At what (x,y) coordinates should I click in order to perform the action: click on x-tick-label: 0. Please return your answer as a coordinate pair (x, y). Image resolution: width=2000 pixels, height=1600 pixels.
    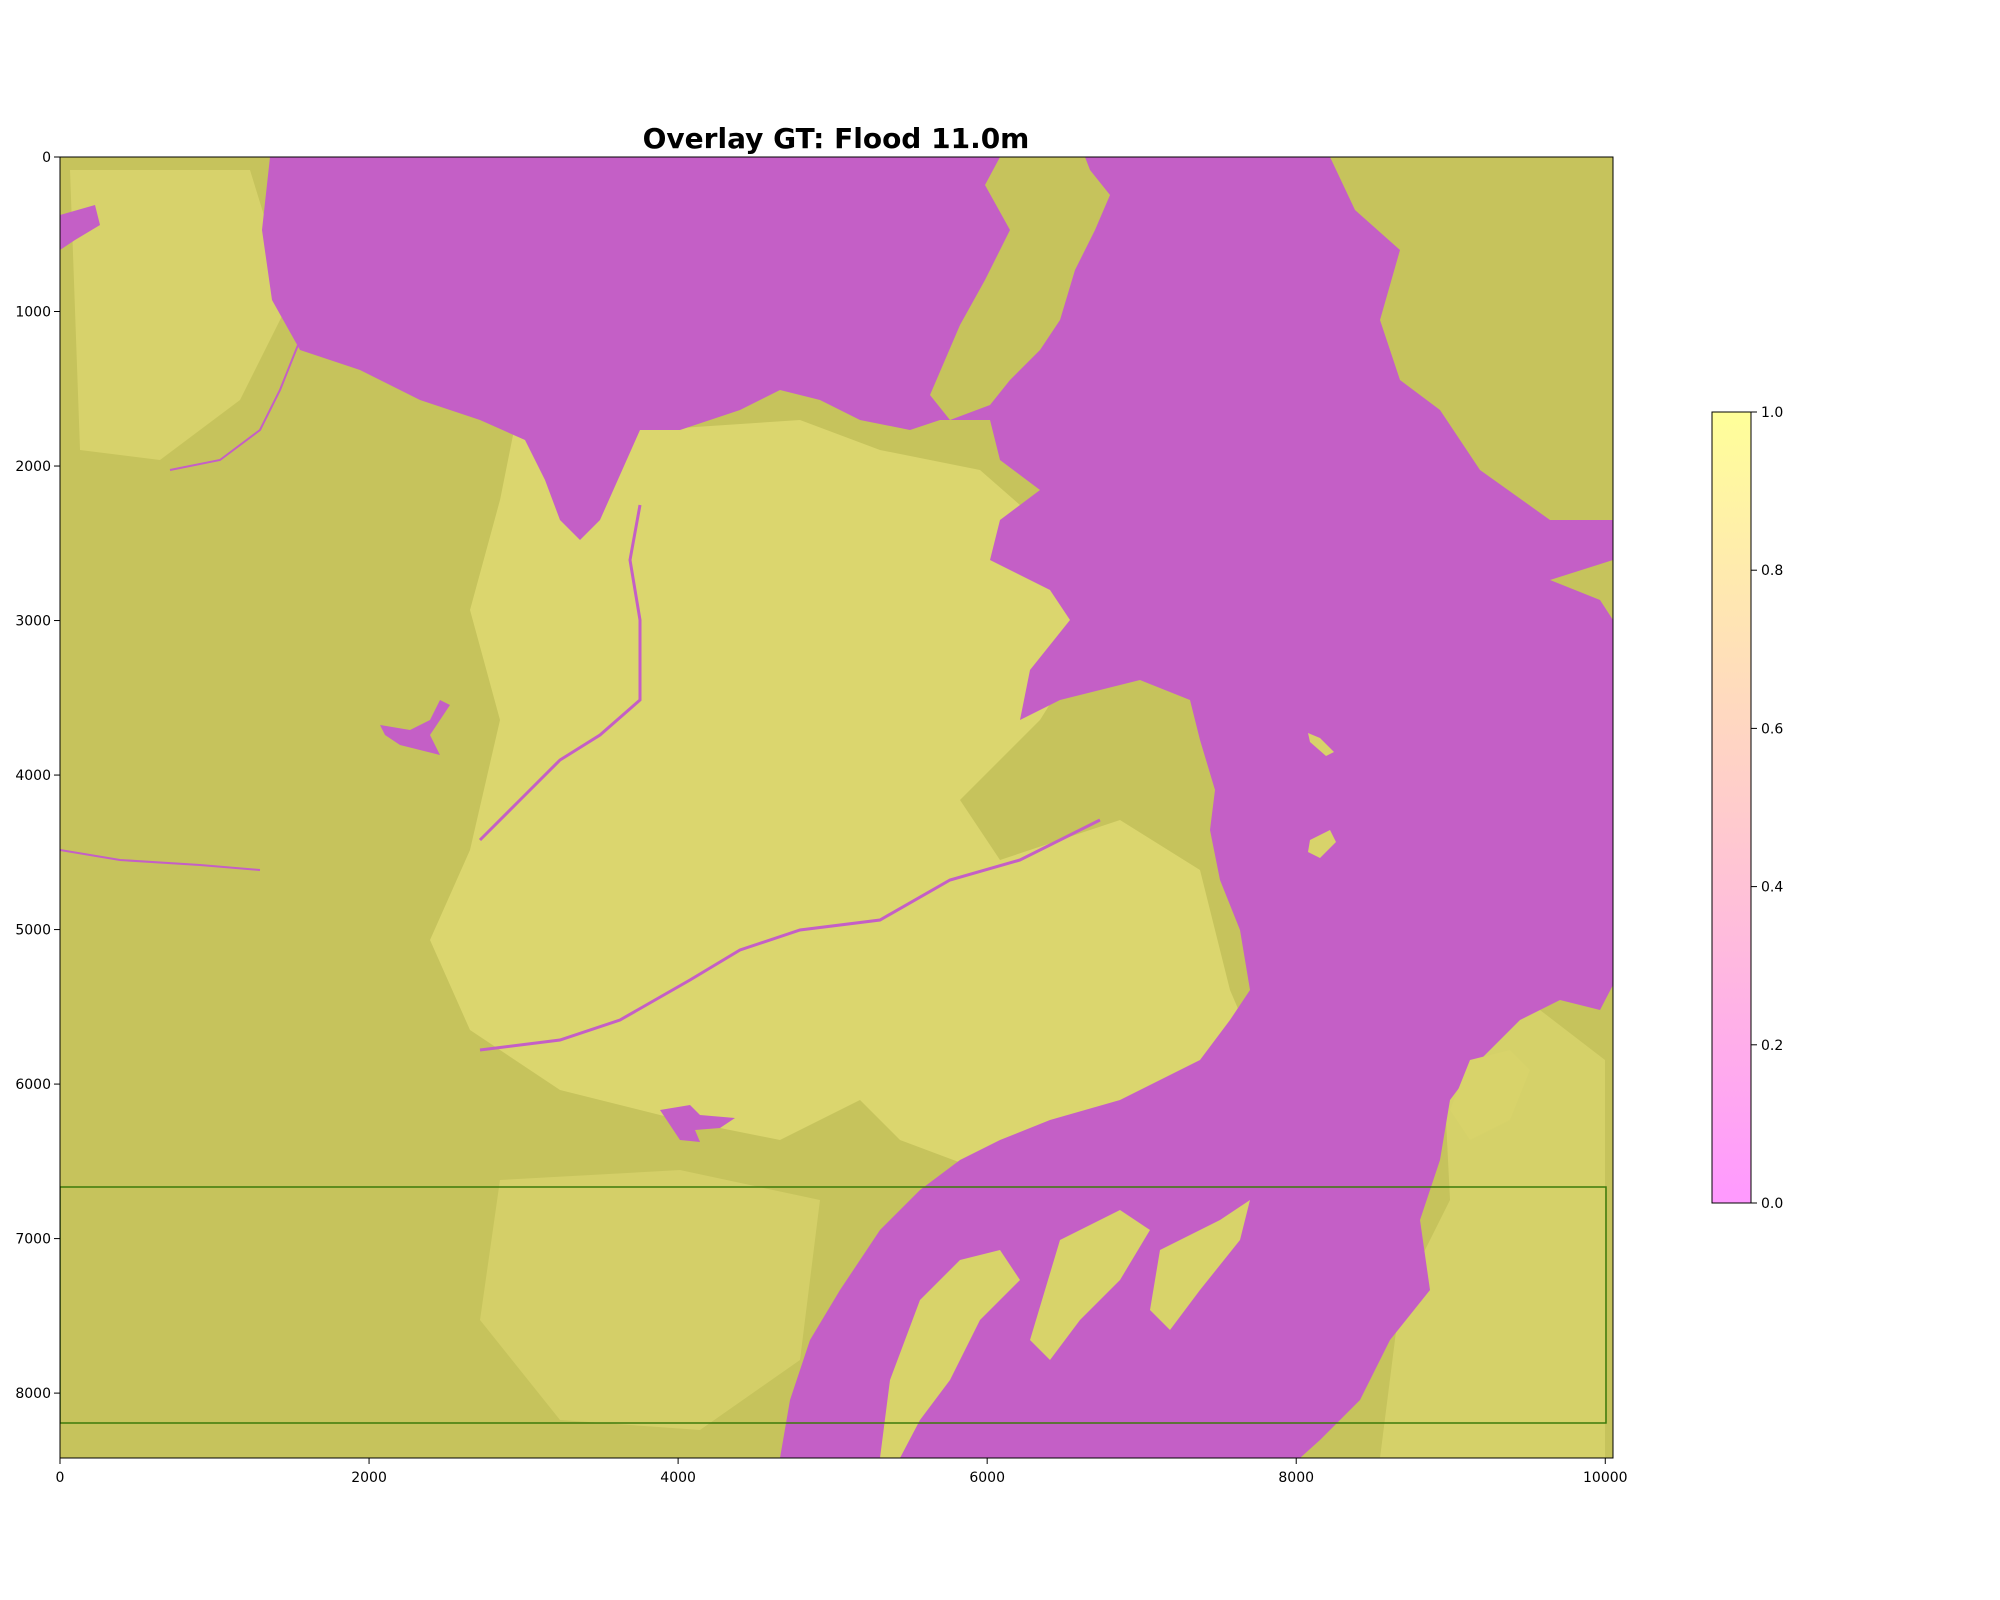
    Looking at the image, I should click on (60, 1478).